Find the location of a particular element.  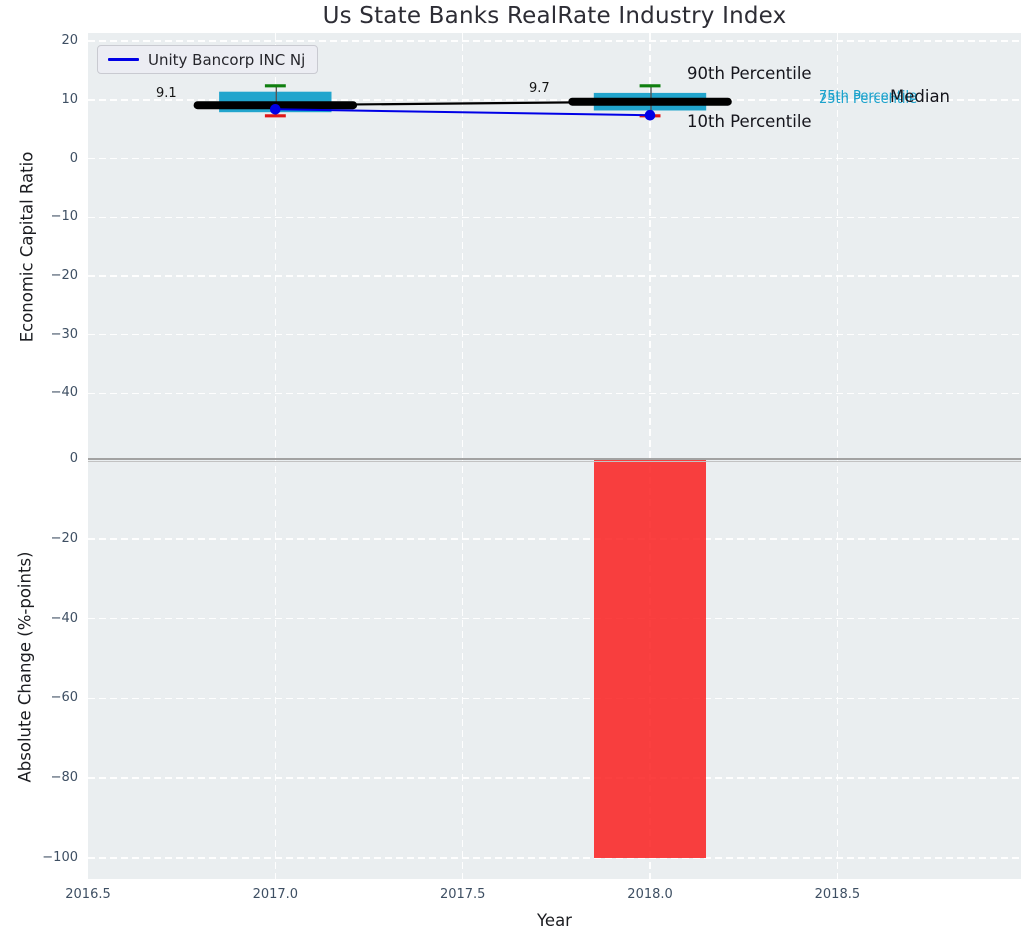

company-line is located at coordinates (463, 112).